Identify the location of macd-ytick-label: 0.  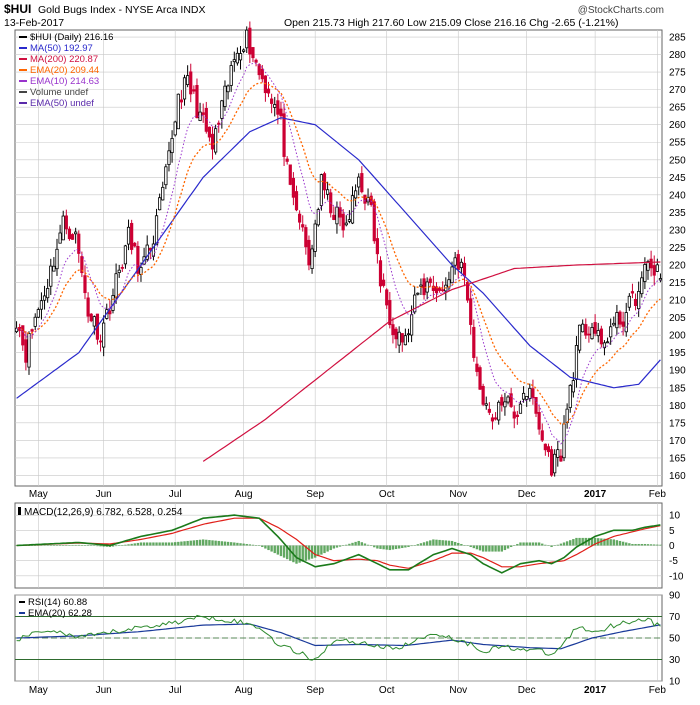
(672, 546).